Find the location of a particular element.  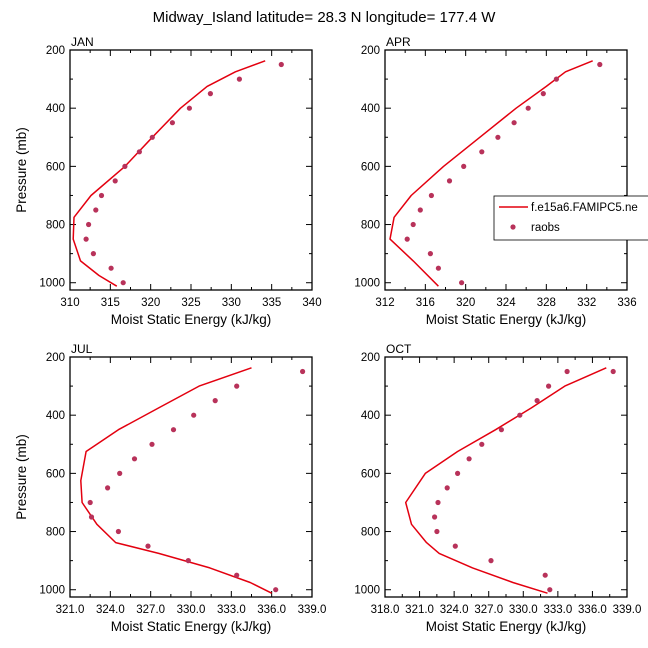

legend-label-model: f.e15a6.FAMIPC5.ne is located at coordinates (584, 208).